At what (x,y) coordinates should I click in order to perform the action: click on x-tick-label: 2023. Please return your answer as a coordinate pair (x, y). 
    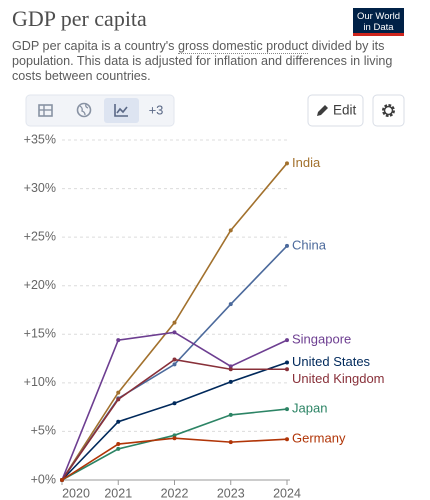
    Looking at the image, I should click on (231, 493).